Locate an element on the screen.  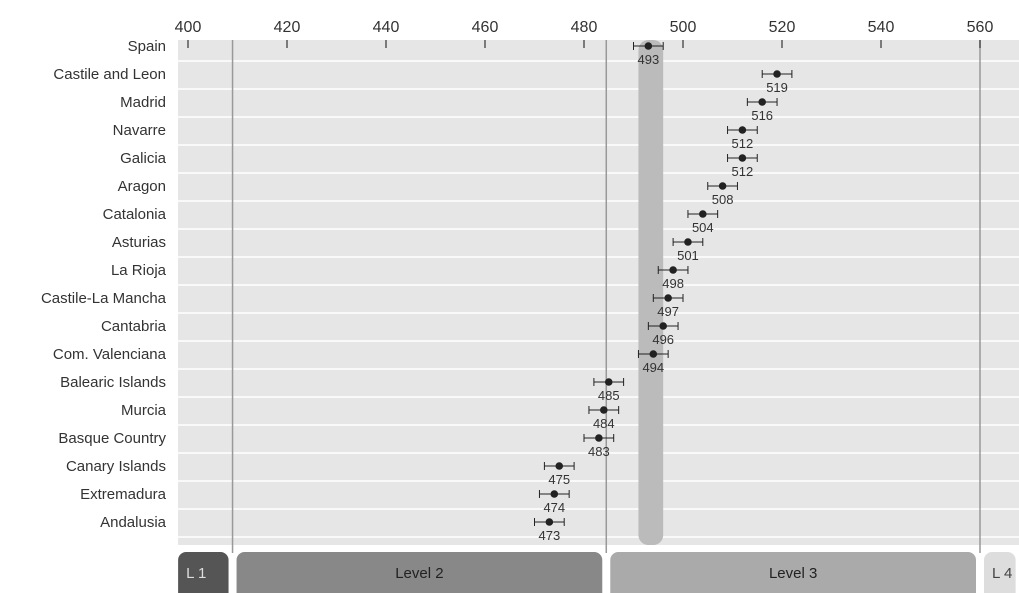
data-point-group: 498 is located at coordinates (673, 278).